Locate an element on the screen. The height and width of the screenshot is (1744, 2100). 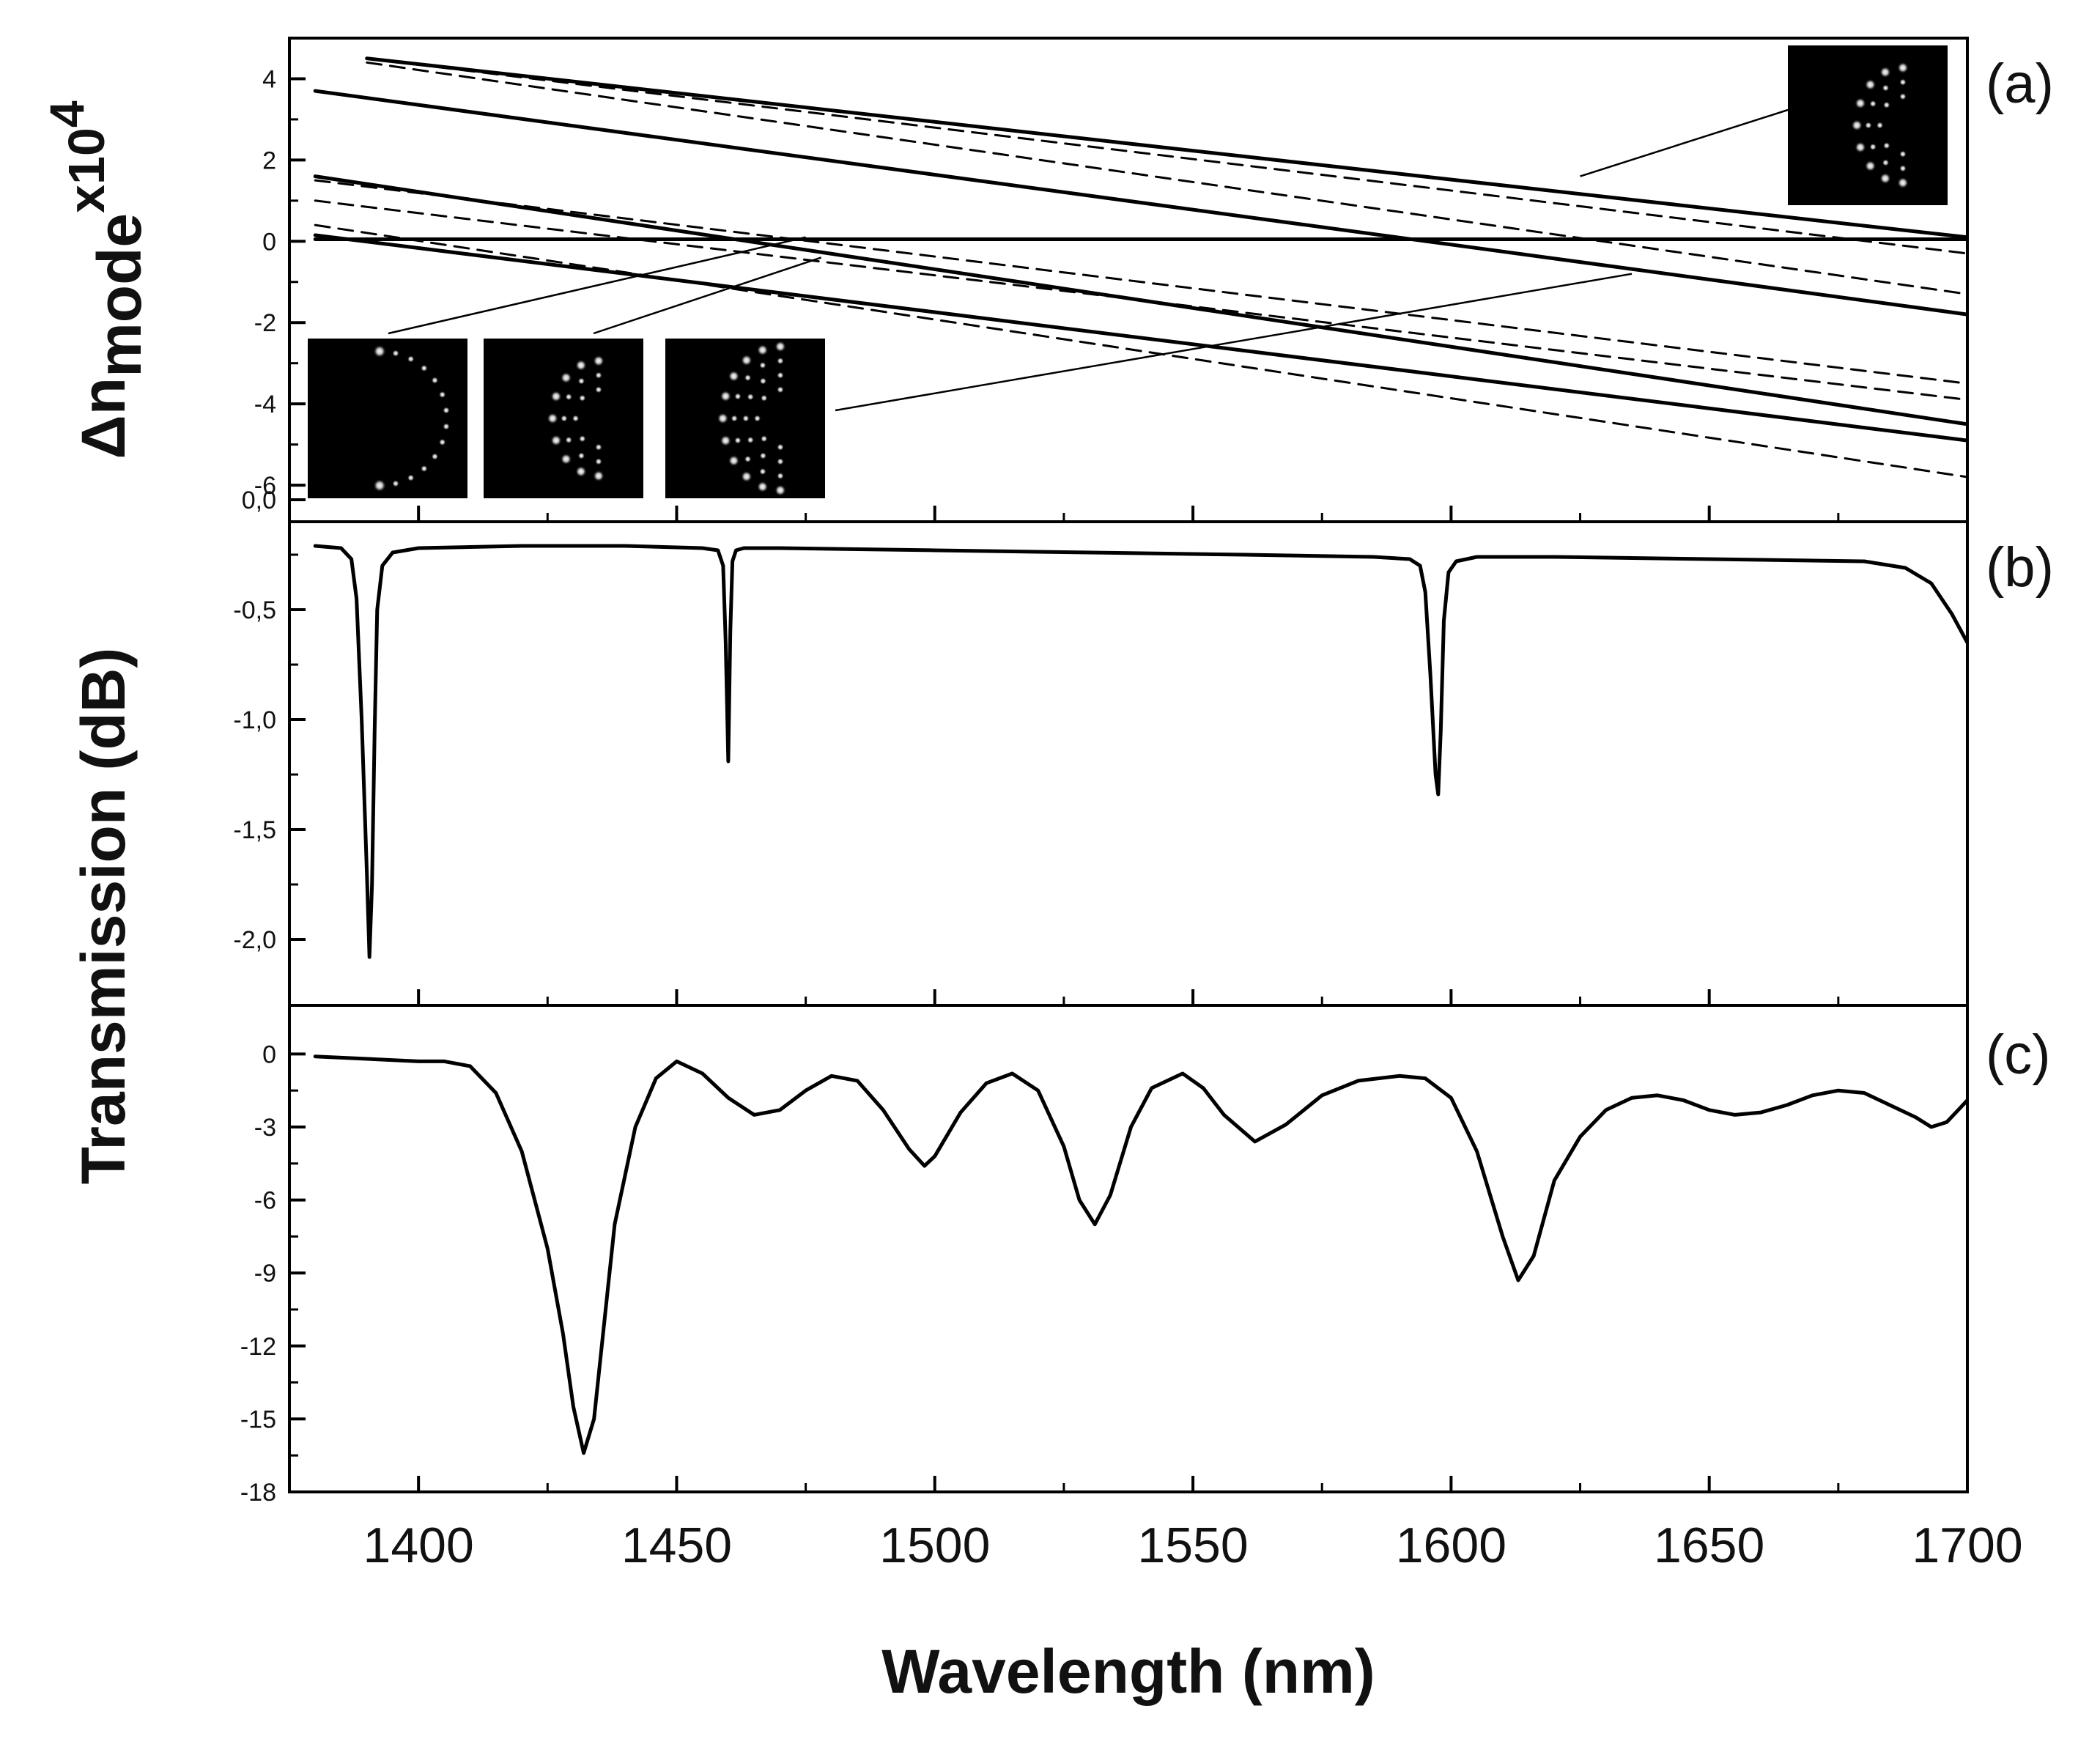
panel-a-label: (a) is located at coordinates (2020, 84).